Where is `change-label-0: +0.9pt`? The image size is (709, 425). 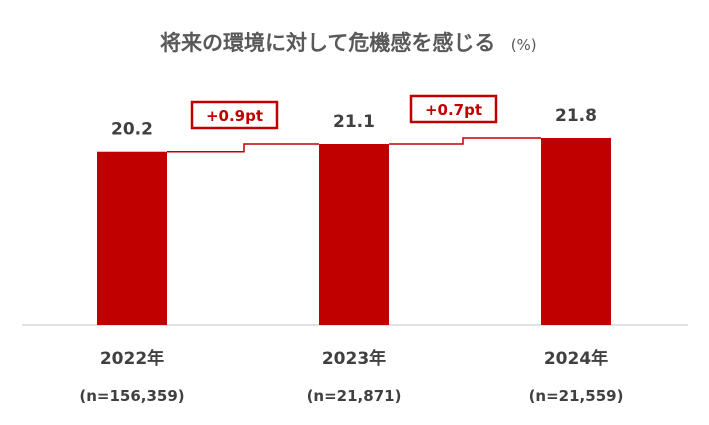
change-label-0: +0.9pt is located at coordinates (234, 116).